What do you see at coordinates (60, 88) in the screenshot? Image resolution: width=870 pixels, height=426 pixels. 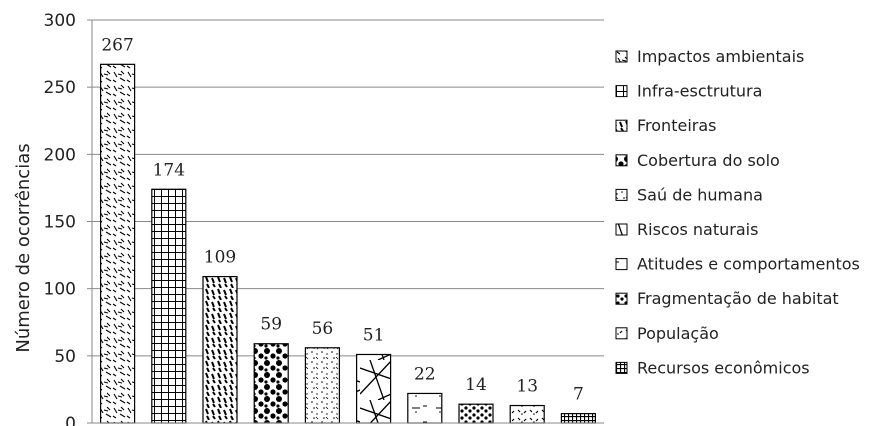 I see `y-tick-label: 250` at bounding box center [60, 88].